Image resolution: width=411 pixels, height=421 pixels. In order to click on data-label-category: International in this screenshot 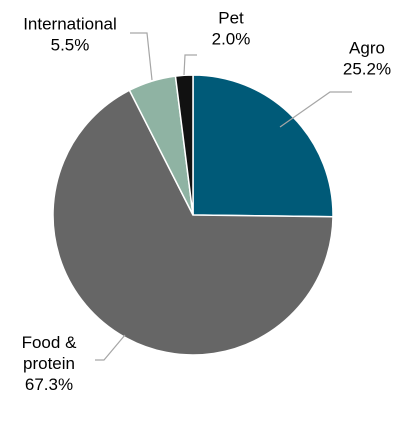, I will do `click(70, 24)`.